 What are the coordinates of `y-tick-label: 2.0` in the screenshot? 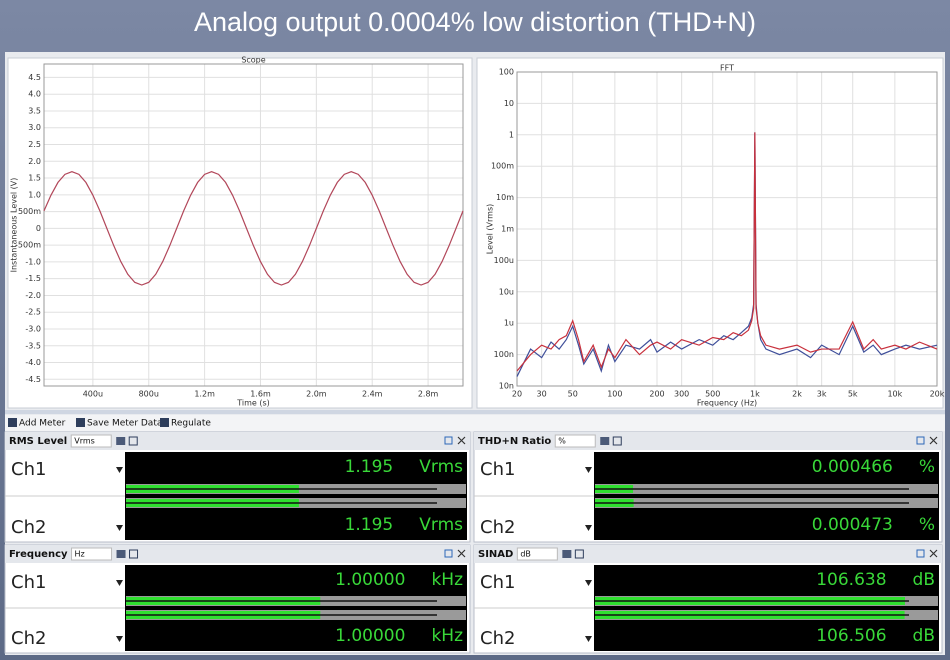 It's located at (34, 161).